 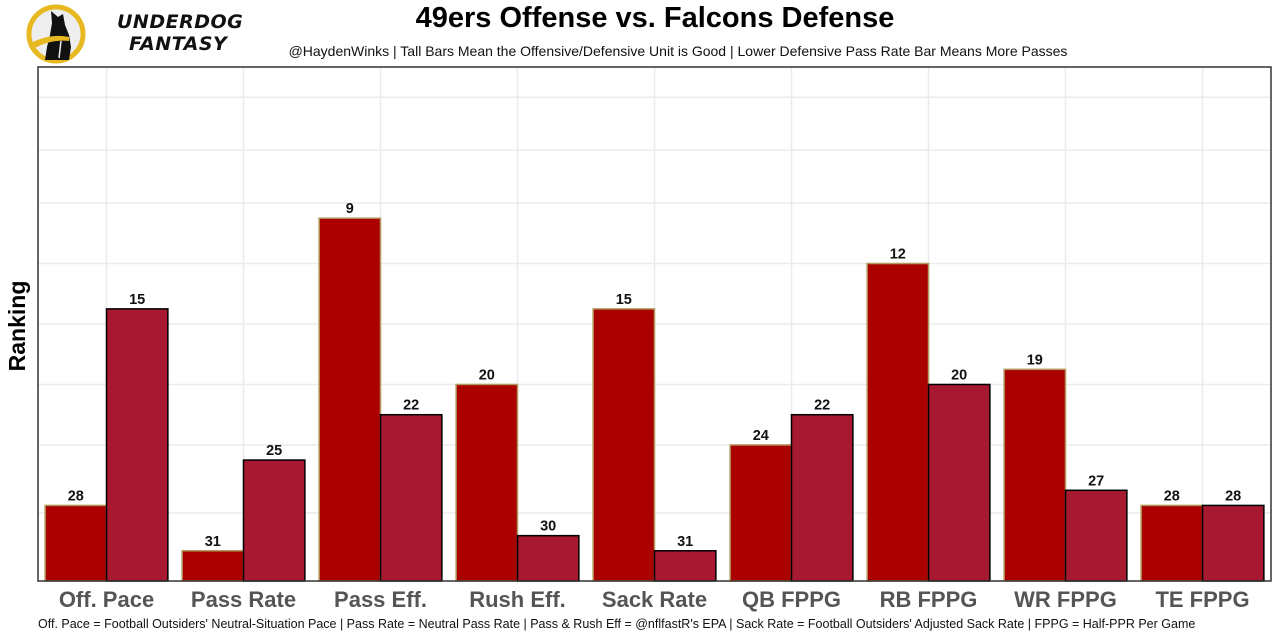 What do you see at coordinates (106, 599) in the screenshot?
I see `x-tick-label: Off. Pace` at bounding box center [106, 599].